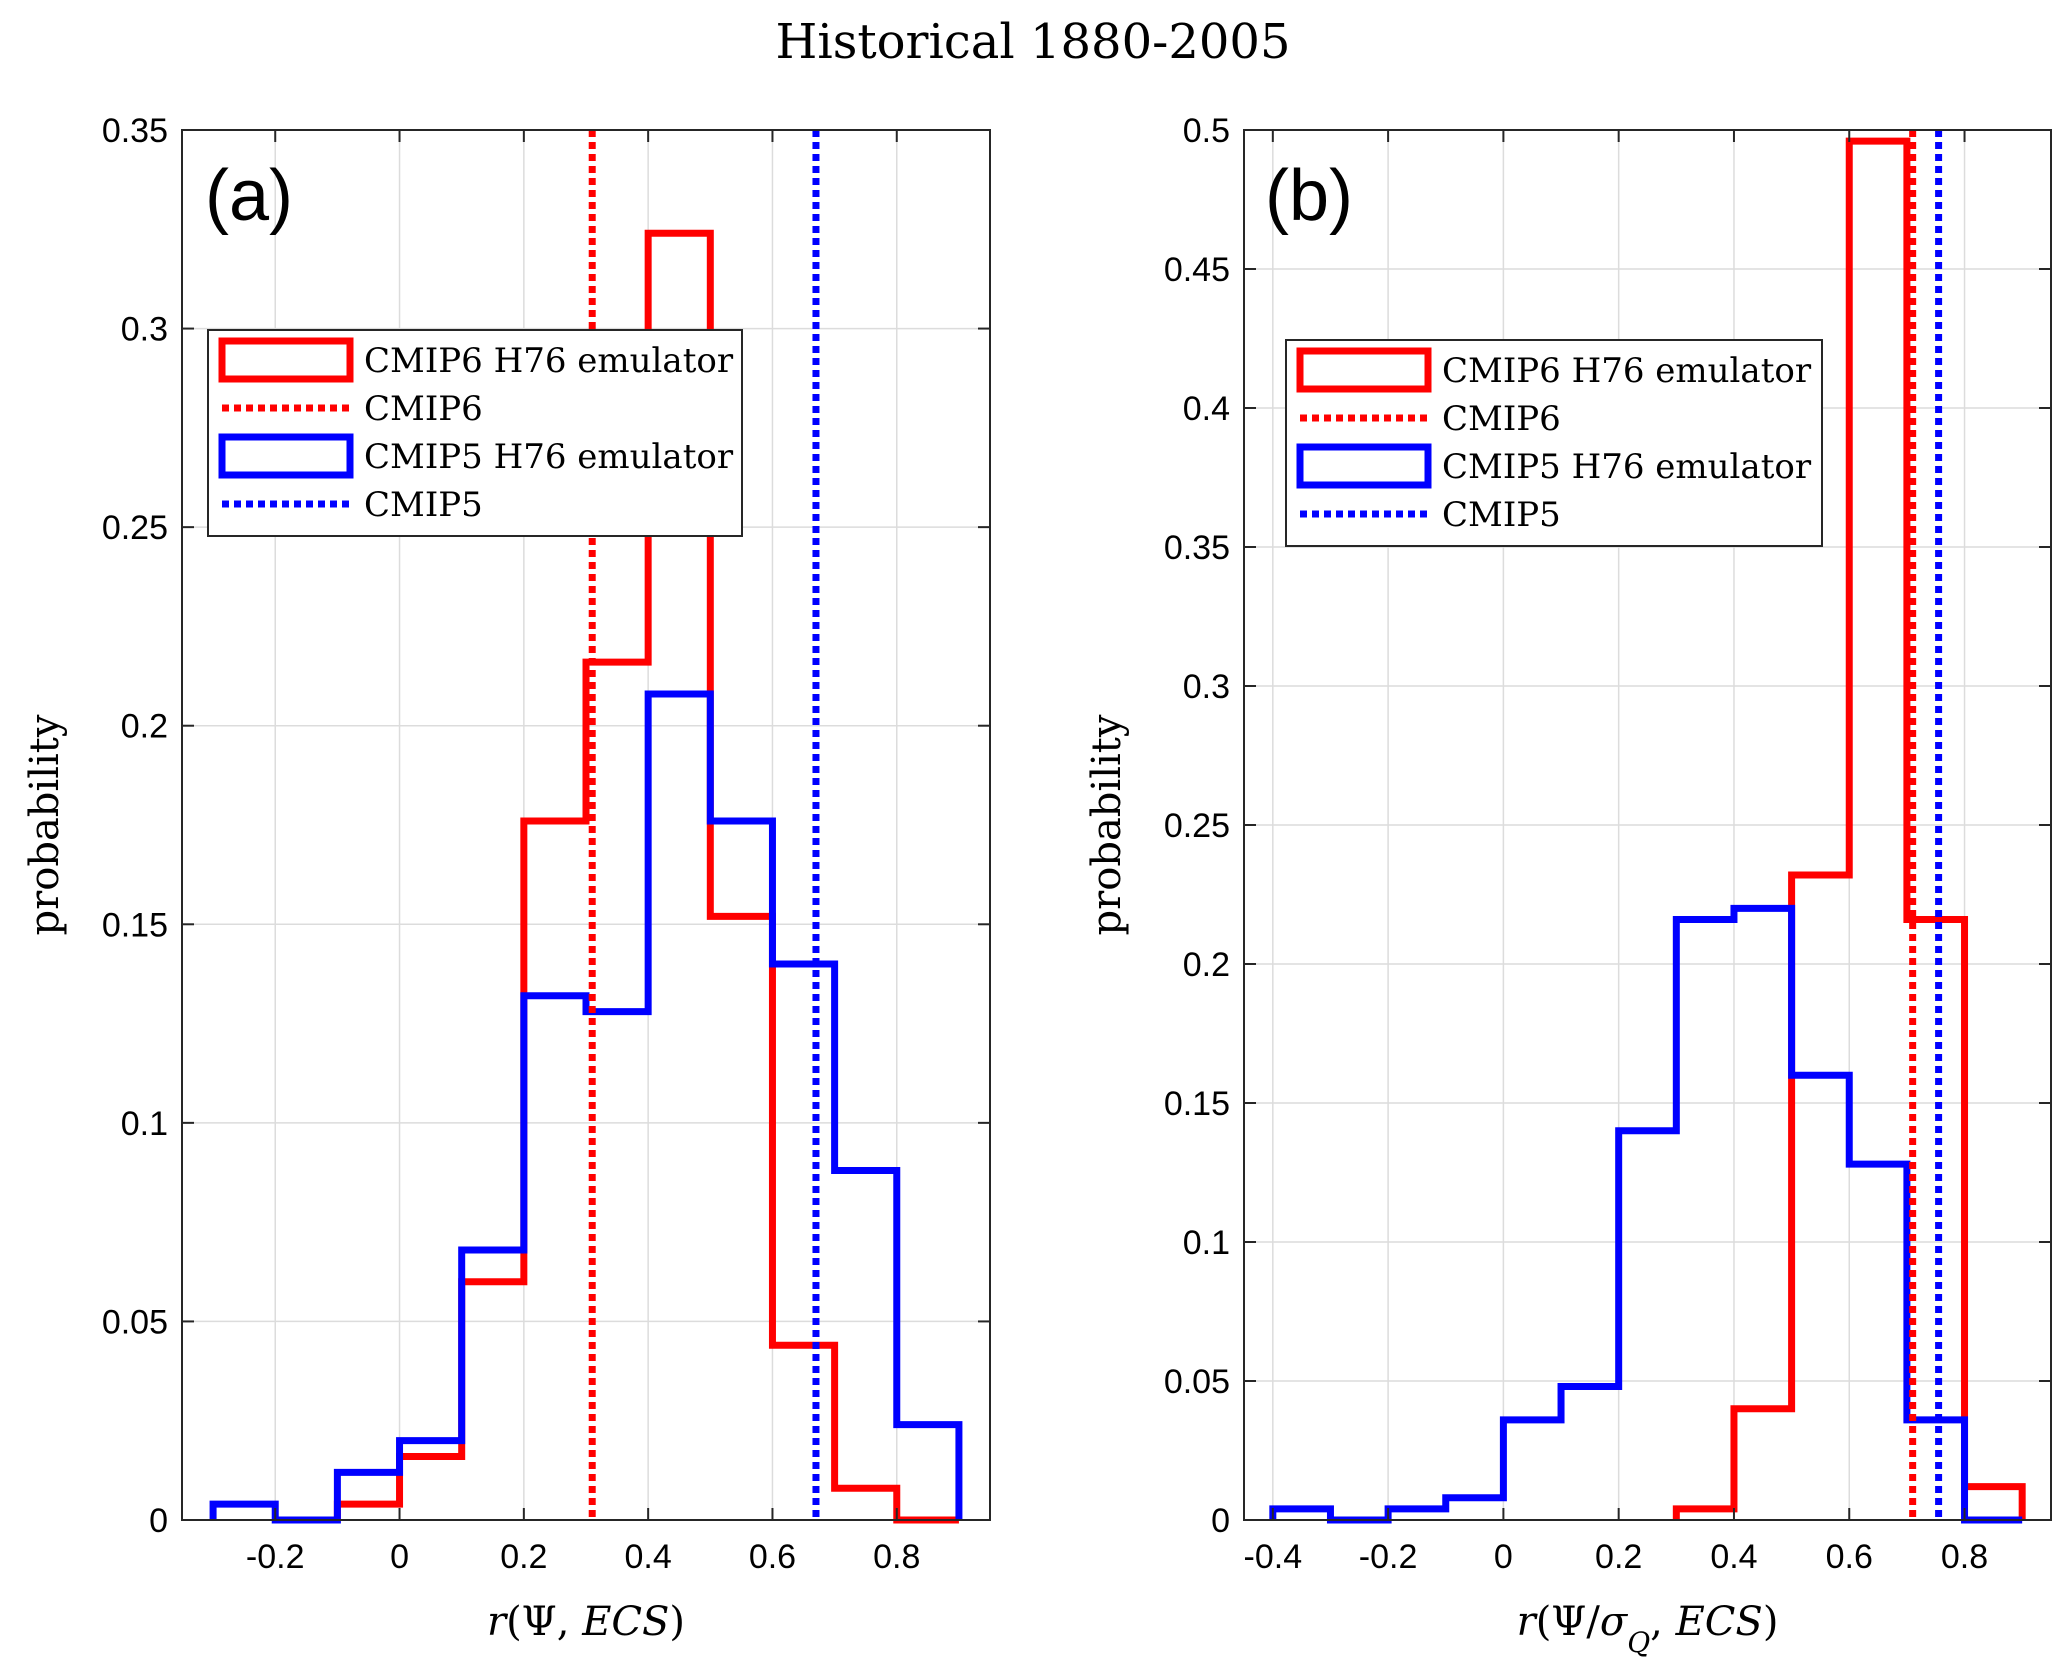 The height and width of the screenshot is (1665, 2067). What do you see at coordinates (1309, 196) in the screenshot?
I see `panel-b-label: (b)` at bounding box center [1309, 196].